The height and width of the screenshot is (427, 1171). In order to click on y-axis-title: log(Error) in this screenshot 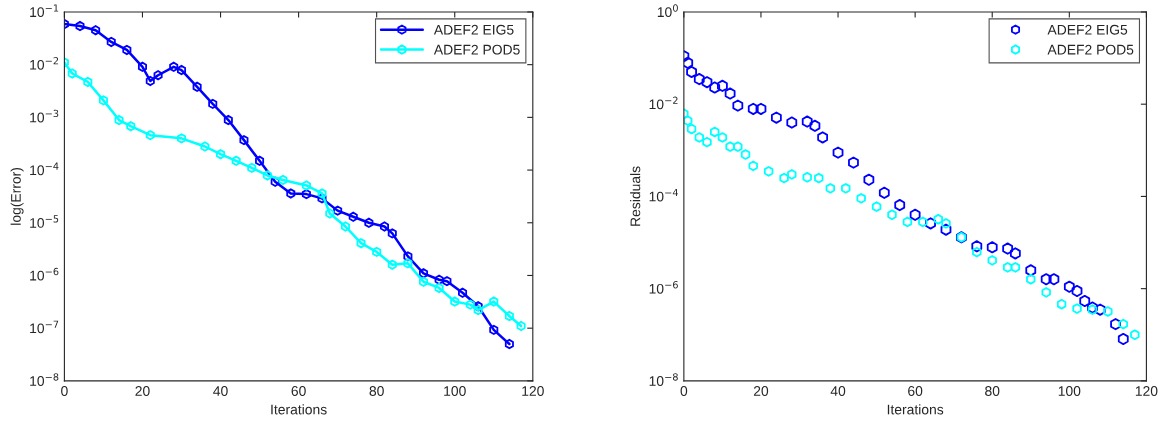, I will do `click(17, 196)`.